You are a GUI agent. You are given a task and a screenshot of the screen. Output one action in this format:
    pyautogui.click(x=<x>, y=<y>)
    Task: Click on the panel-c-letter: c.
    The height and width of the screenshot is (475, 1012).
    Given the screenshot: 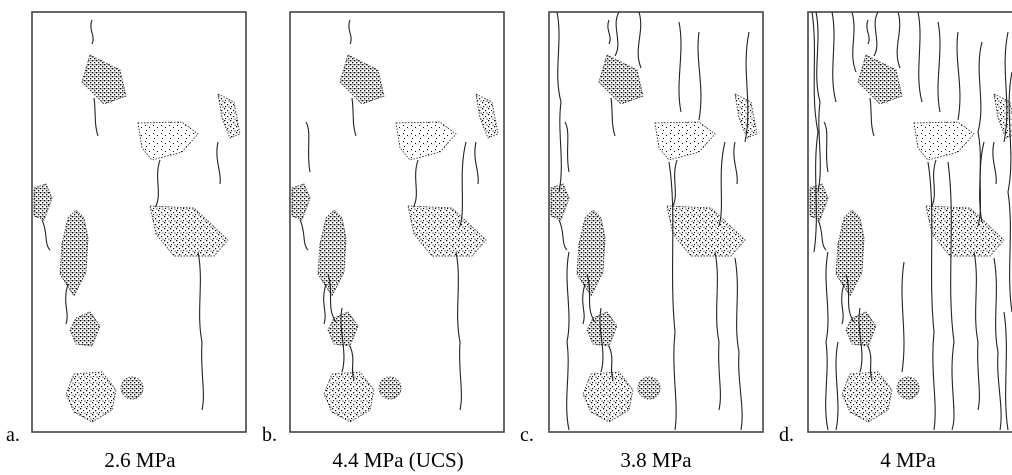 What is the action you would take?
    pyautogui.click(x=527, y=435)
    